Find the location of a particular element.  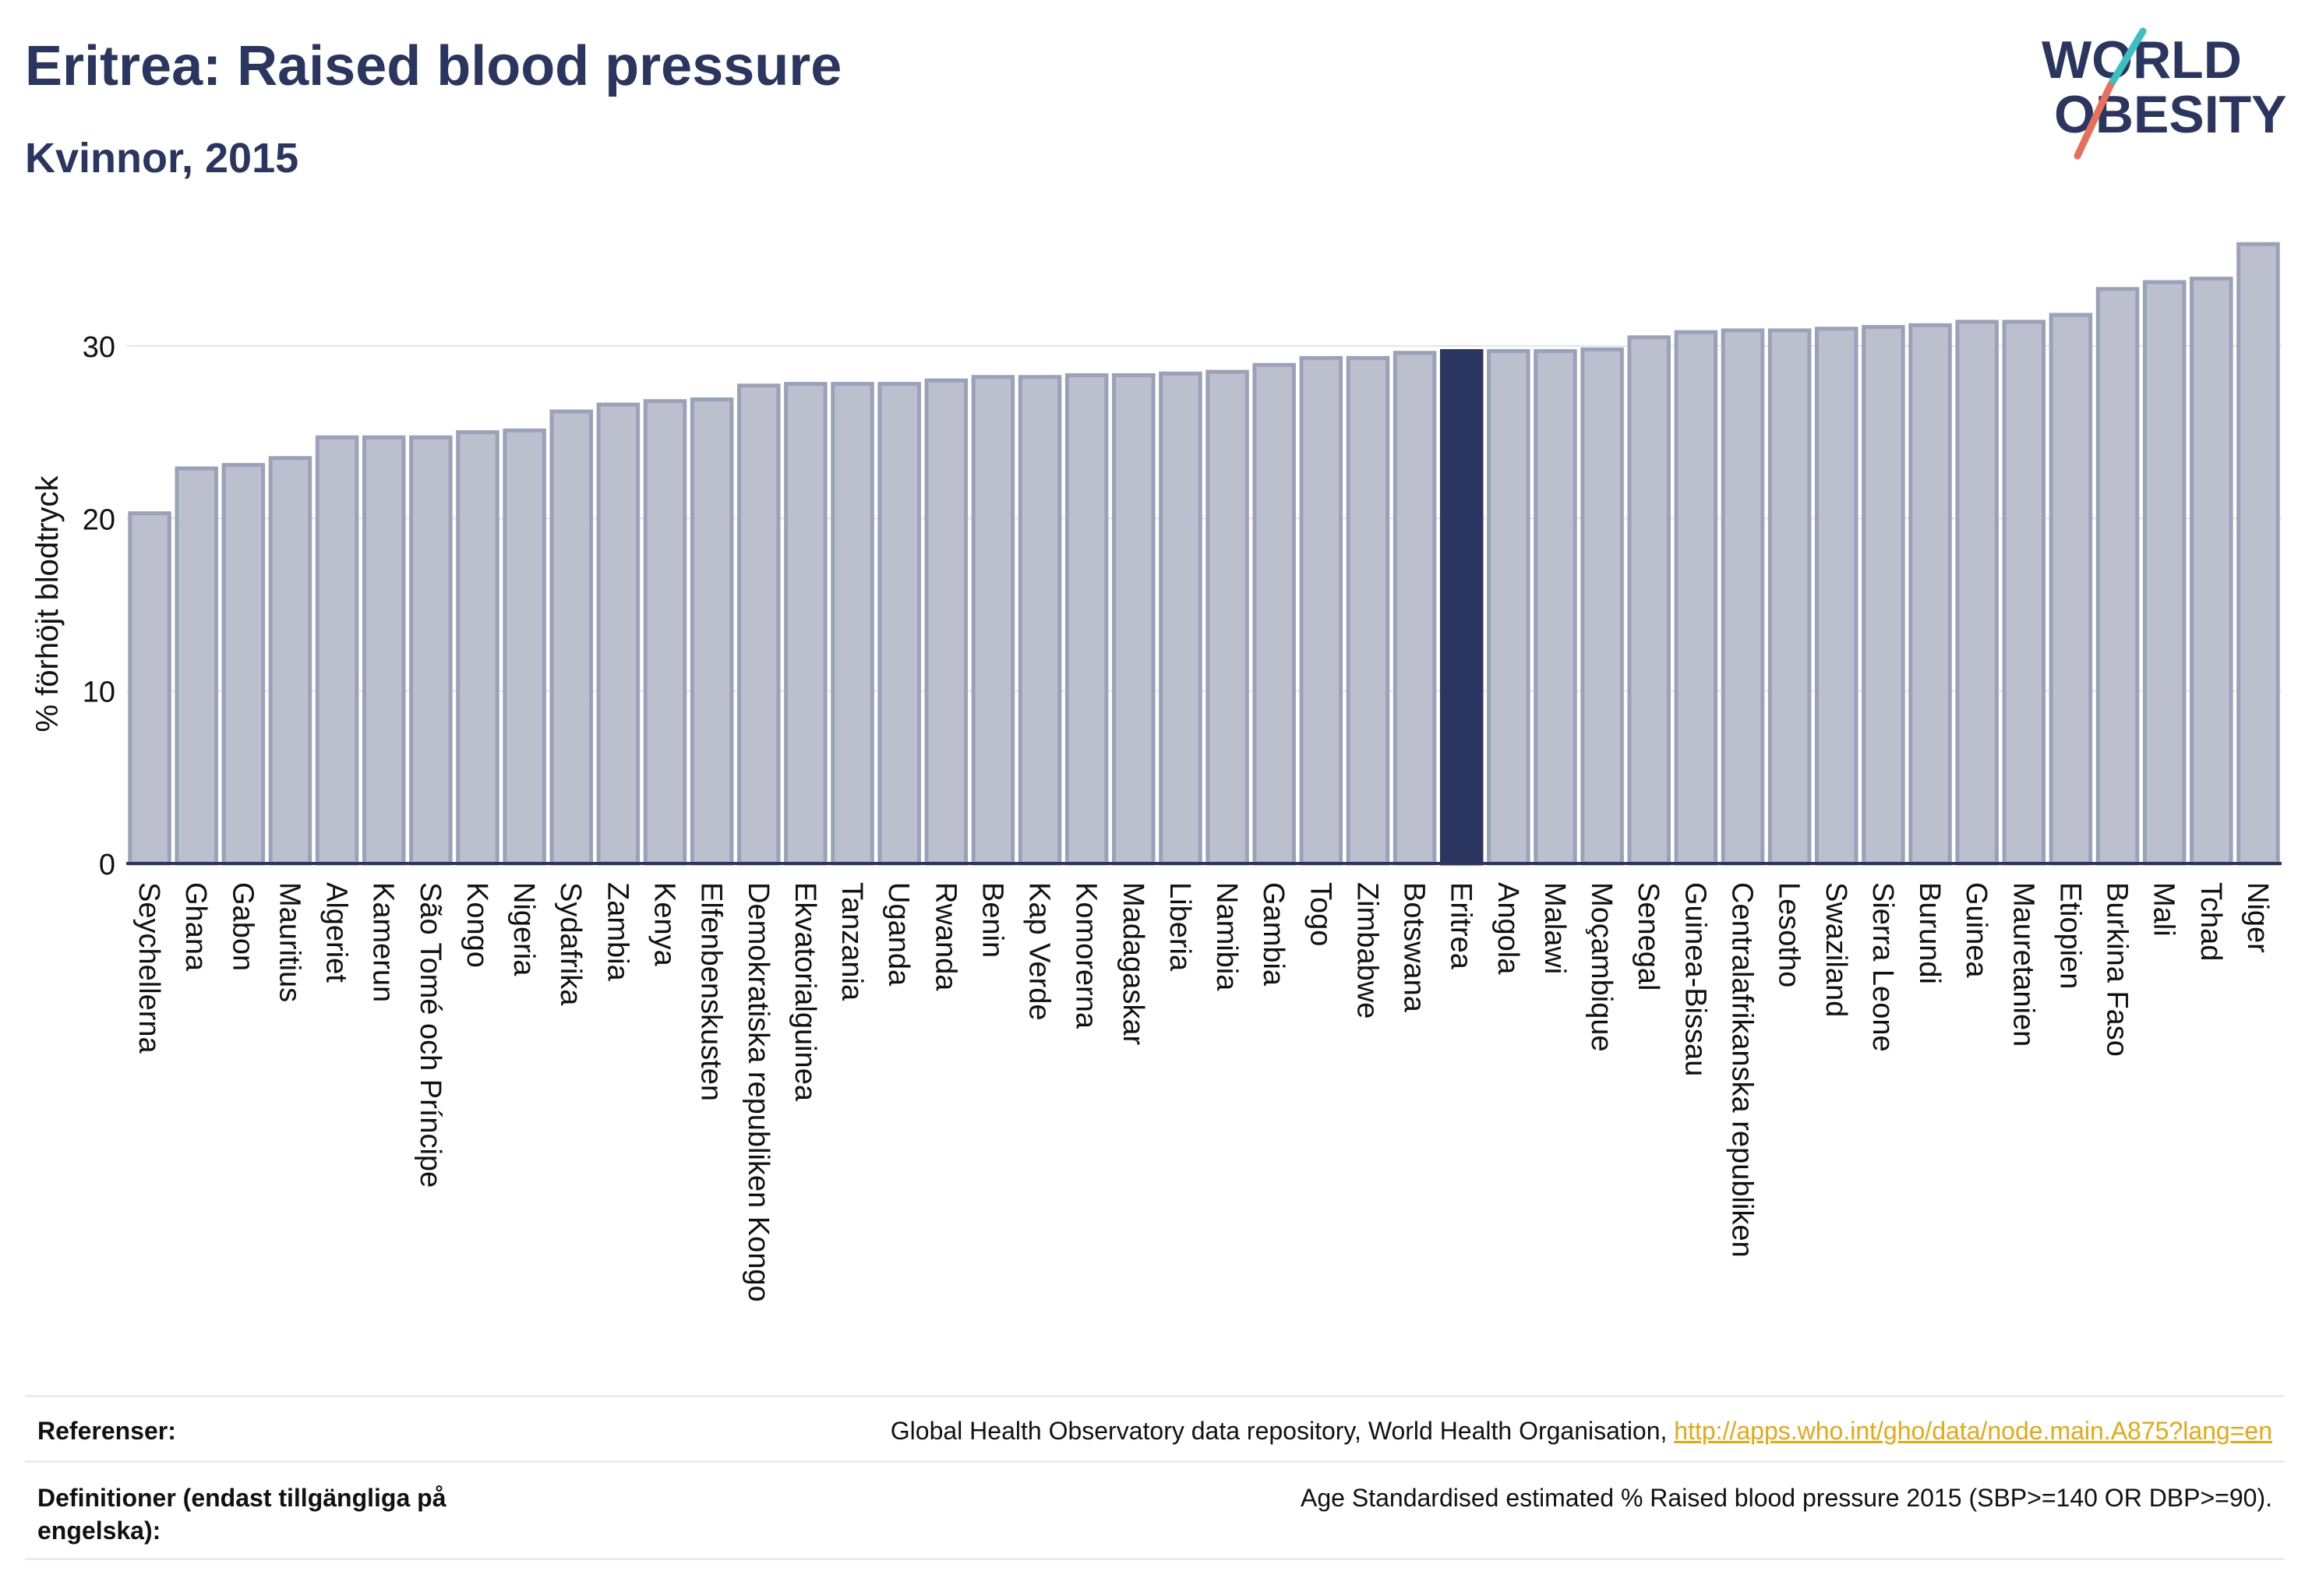

bar-lesotho is located at coordinates (1789, 597).